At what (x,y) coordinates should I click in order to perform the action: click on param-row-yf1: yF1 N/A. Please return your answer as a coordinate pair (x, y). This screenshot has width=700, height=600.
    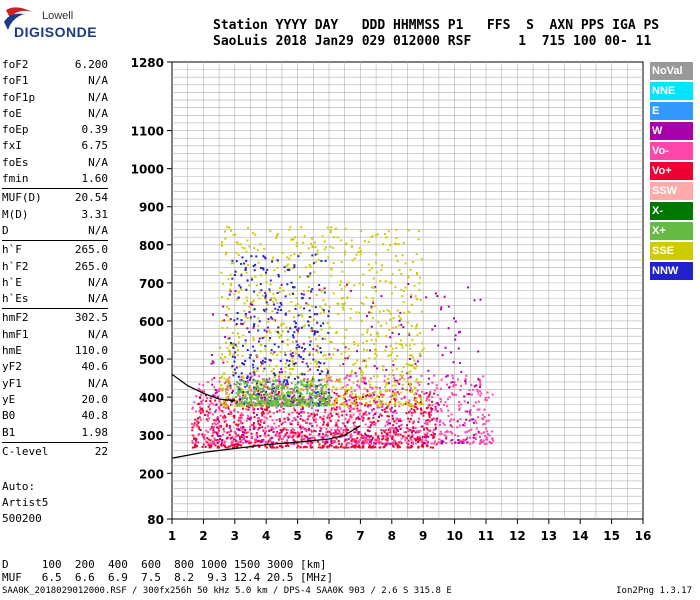
    Looking at the image, I should click on (55, 384).